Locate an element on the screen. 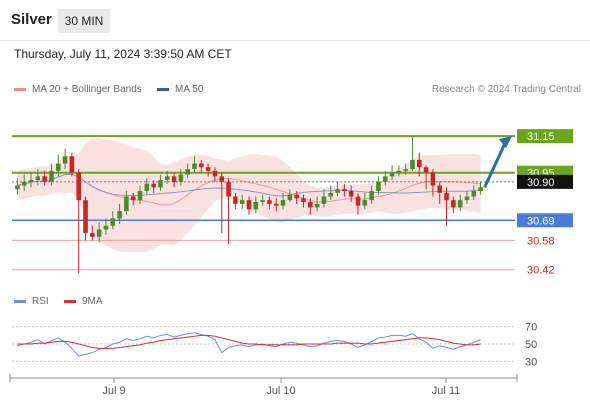 The width and height of the screenshot is (590, 401). timeframe-button: 30 MIN is located at coordinates (84, 21).